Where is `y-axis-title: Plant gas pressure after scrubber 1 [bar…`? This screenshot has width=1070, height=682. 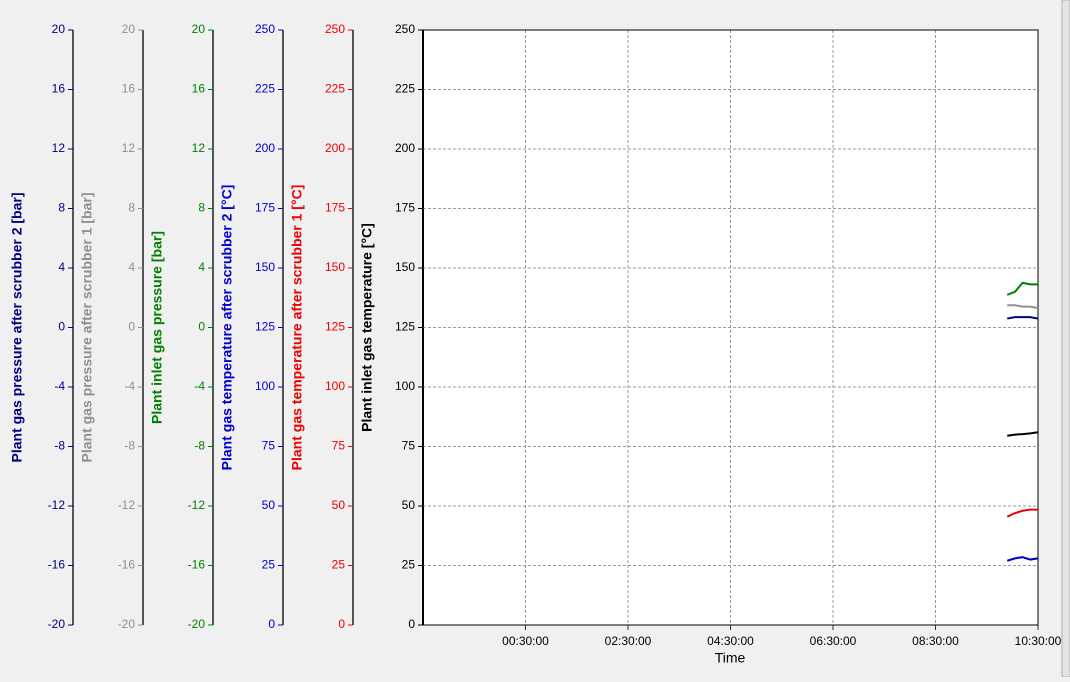 y-axis-title: Plant gas pressure after scrubber 1 [bar… is located at coordinates (87, 328).